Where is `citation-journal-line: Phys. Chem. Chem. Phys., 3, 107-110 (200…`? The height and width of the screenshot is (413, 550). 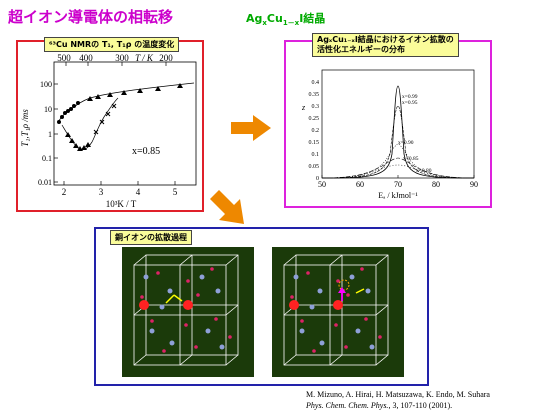
citation-journal-line: Phys. Chem. Chem. Phys., 3, 107-110 (200… is located at coordinates (379, 405).